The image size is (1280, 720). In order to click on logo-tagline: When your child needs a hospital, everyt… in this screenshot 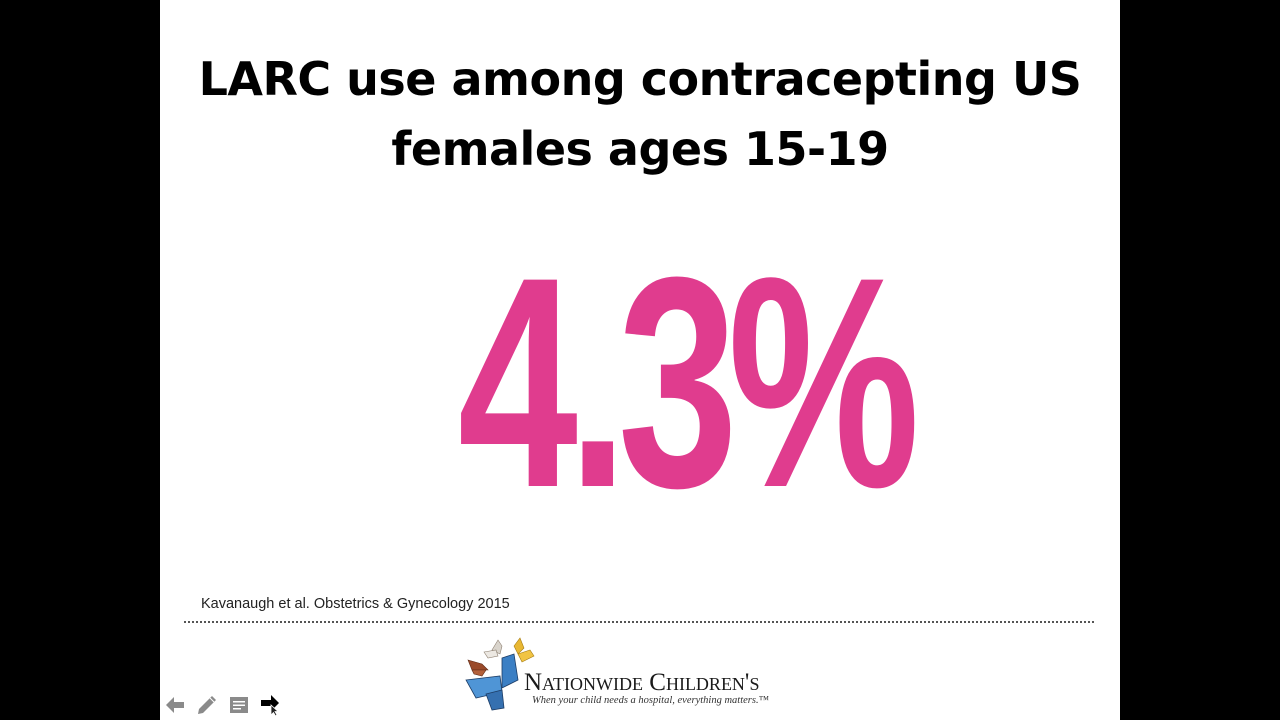, I will do `click(650, 700)`.